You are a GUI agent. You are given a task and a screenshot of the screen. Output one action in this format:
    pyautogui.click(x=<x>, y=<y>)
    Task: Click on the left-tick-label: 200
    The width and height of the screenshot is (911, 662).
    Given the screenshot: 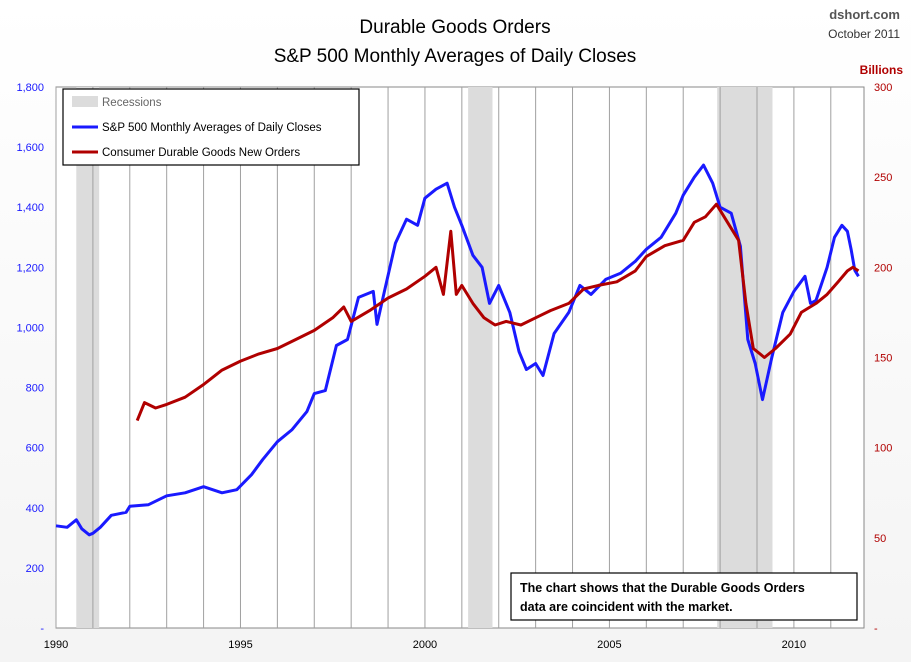 What is the action you would take?
    pyautogui.click(x=35, y=569)
    